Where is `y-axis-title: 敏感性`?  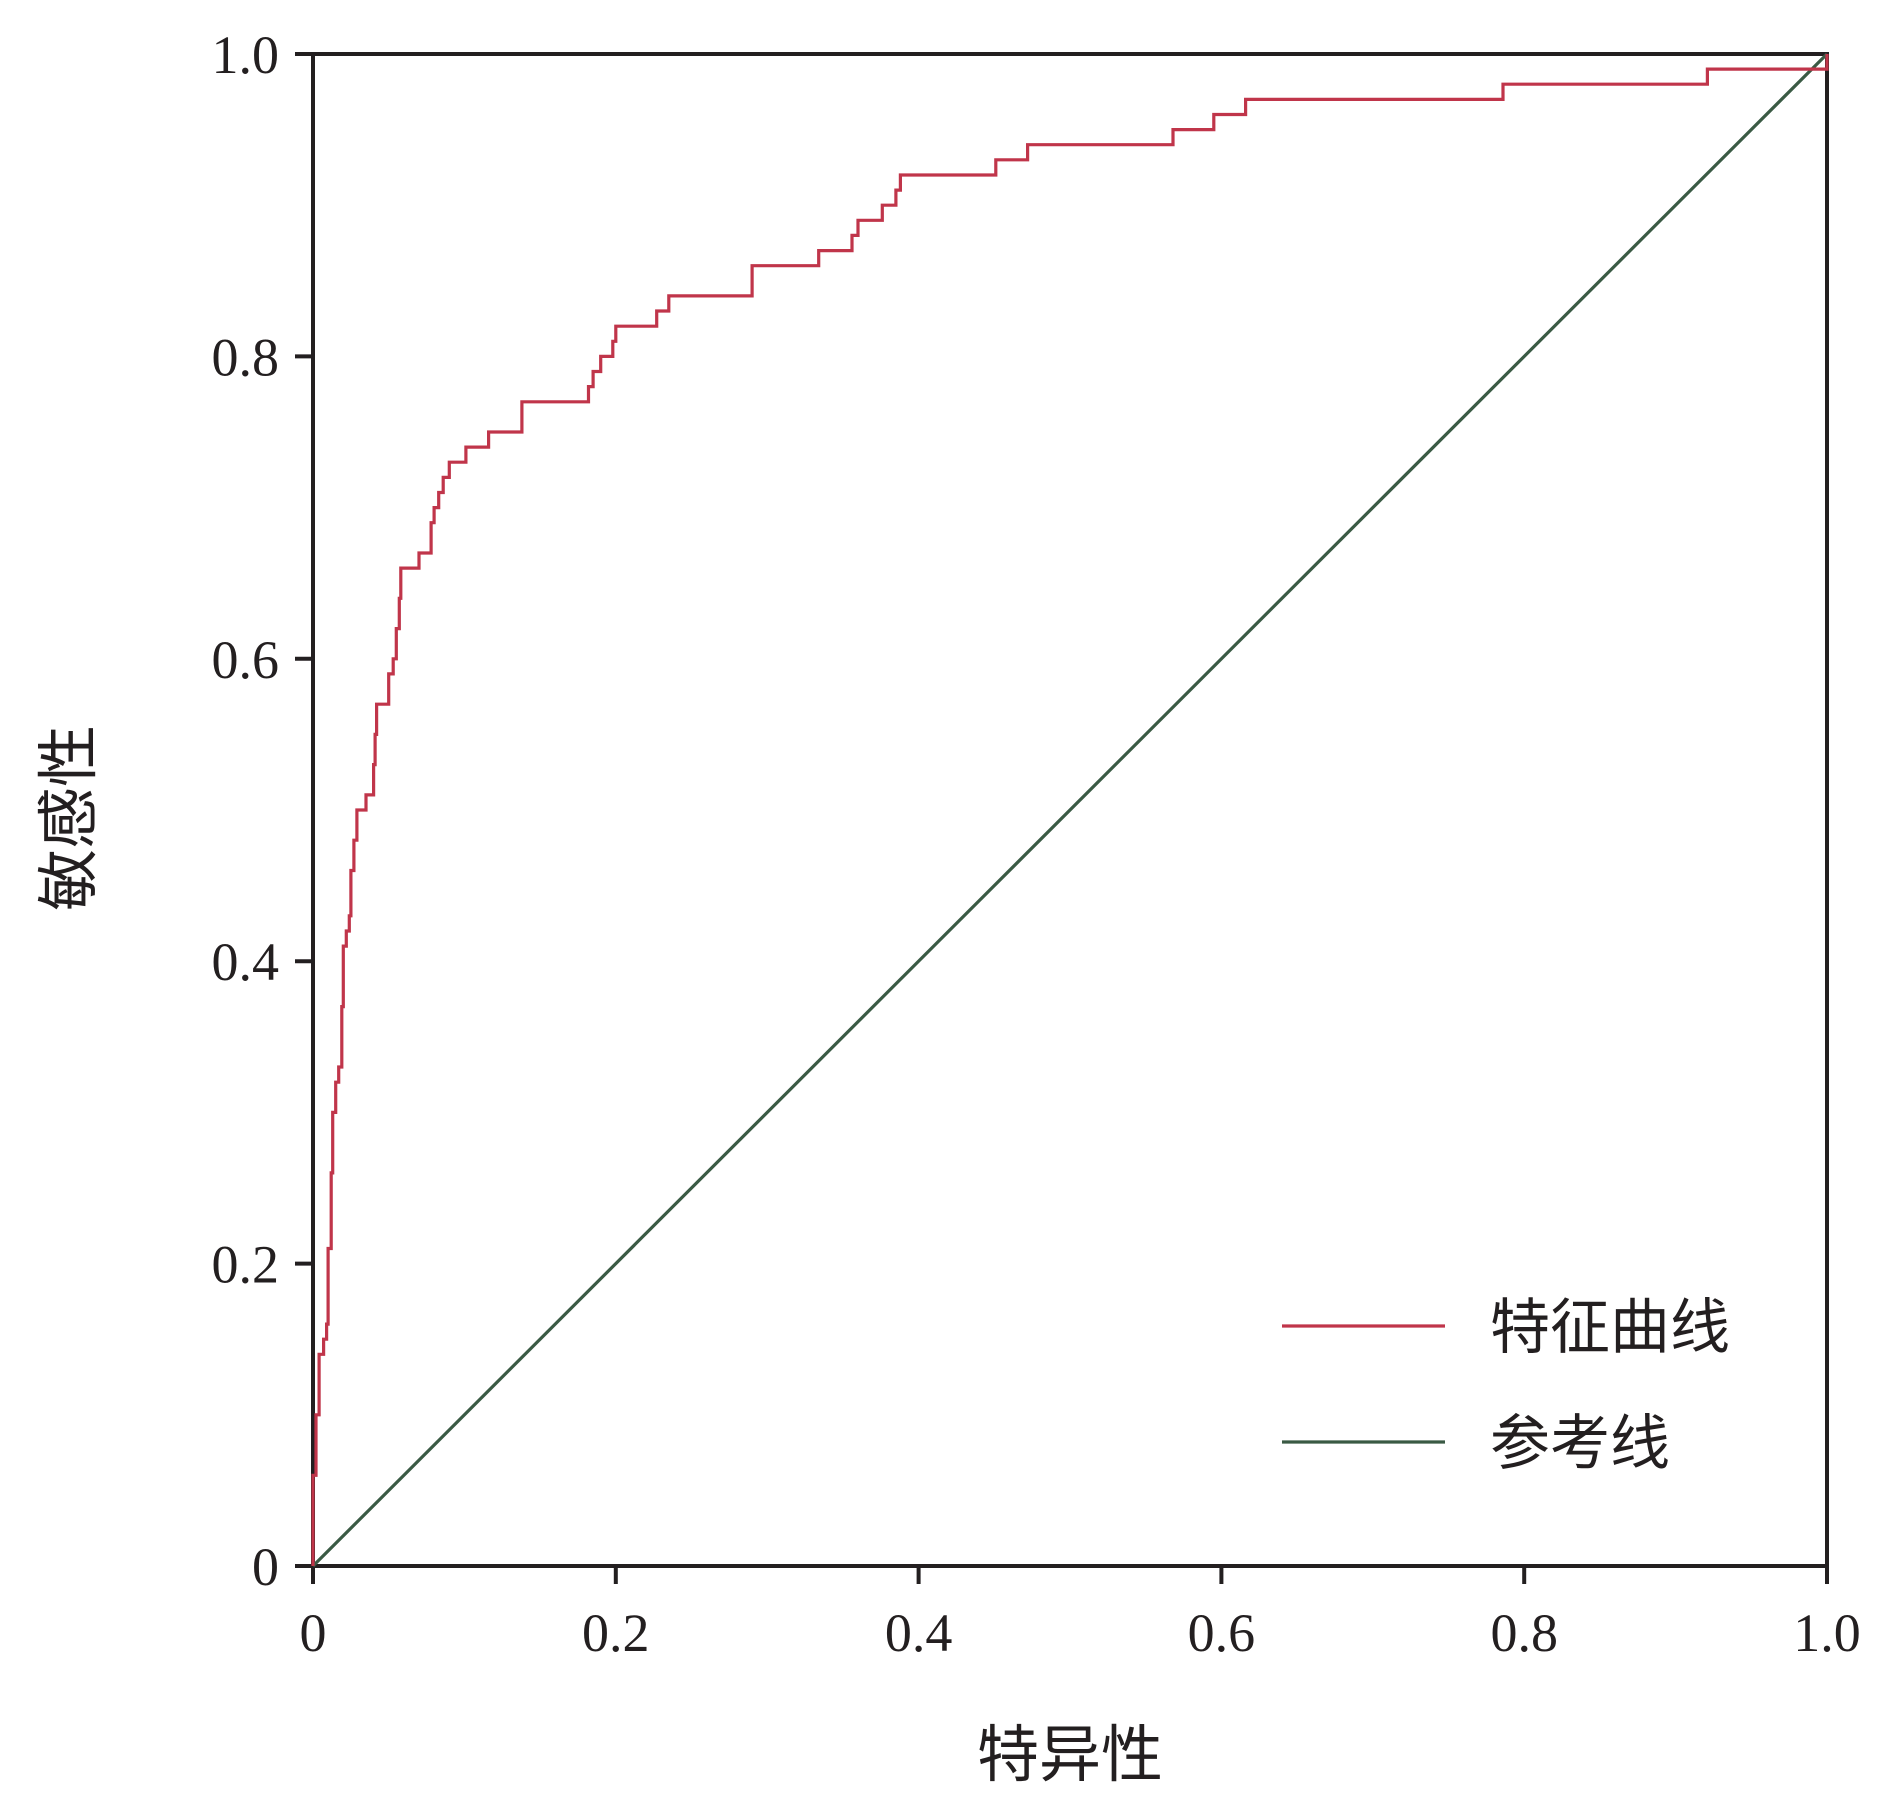
y-axis-title: 敏感性 is located at coordinates (68, 818).